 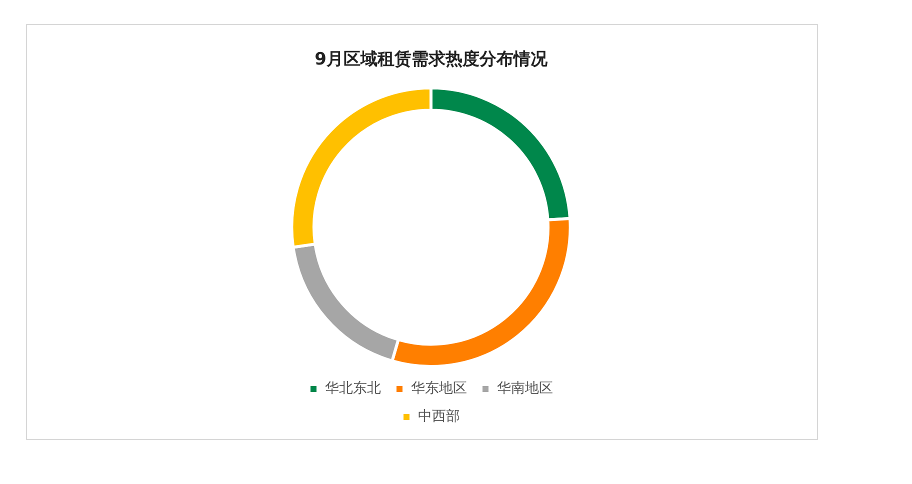 What do you see at coordinates (431, 60) in the screenshot?
I see `chart-title: 9月区域租赁需求热度分布情况` at bounding box center [431, 60].